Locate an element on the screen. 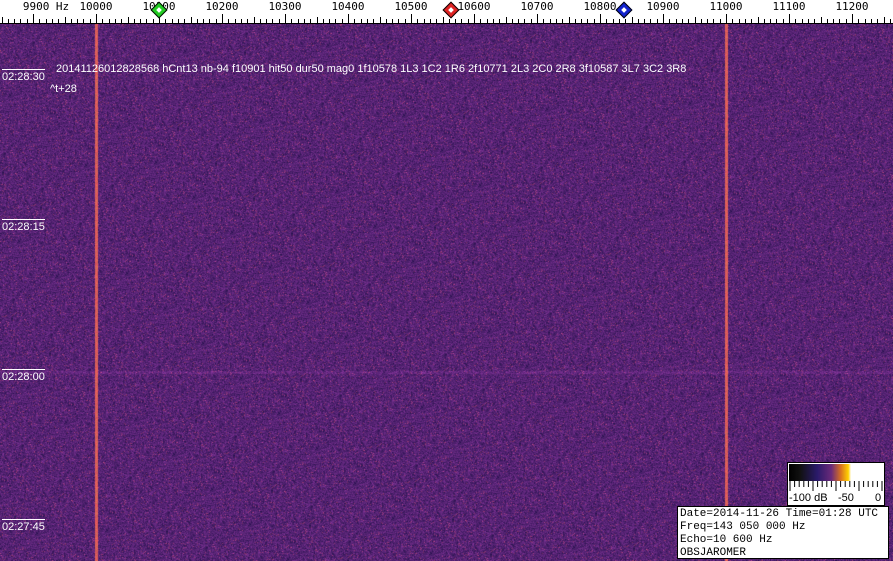  time-offset-annotation: ^t+28 is located at coordinates (63, 89).